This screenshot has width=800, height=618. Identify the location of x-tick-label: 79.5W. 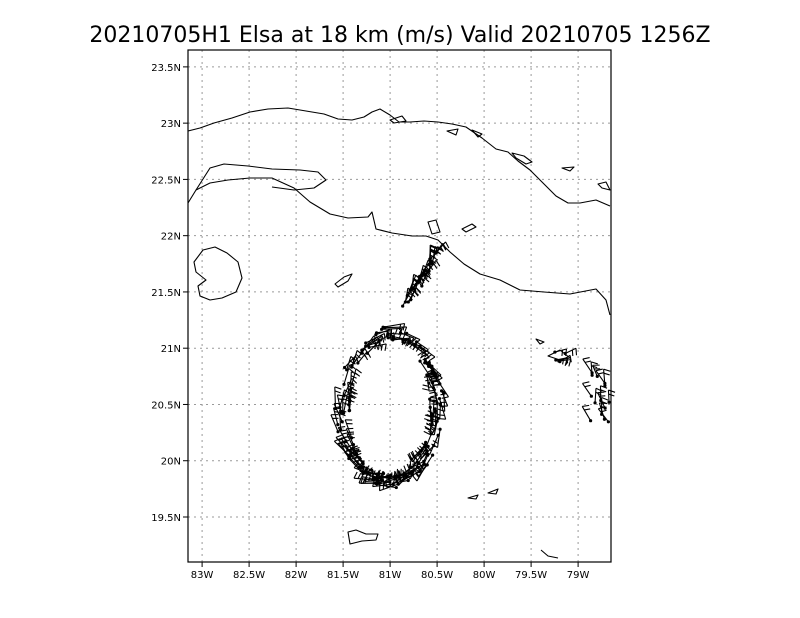
(531, 575).